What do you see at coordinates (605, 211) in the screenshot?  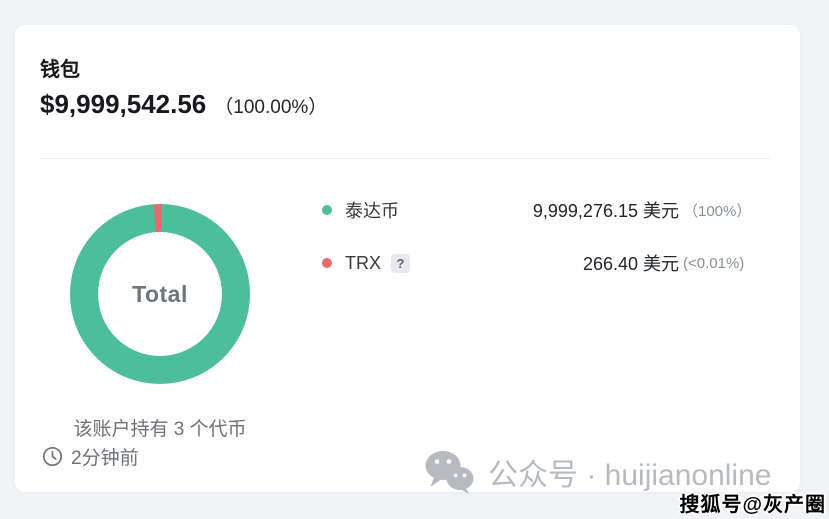 I see `usdt-token-value: 9,999,276.15 美元` at bounding box center [605, 211].